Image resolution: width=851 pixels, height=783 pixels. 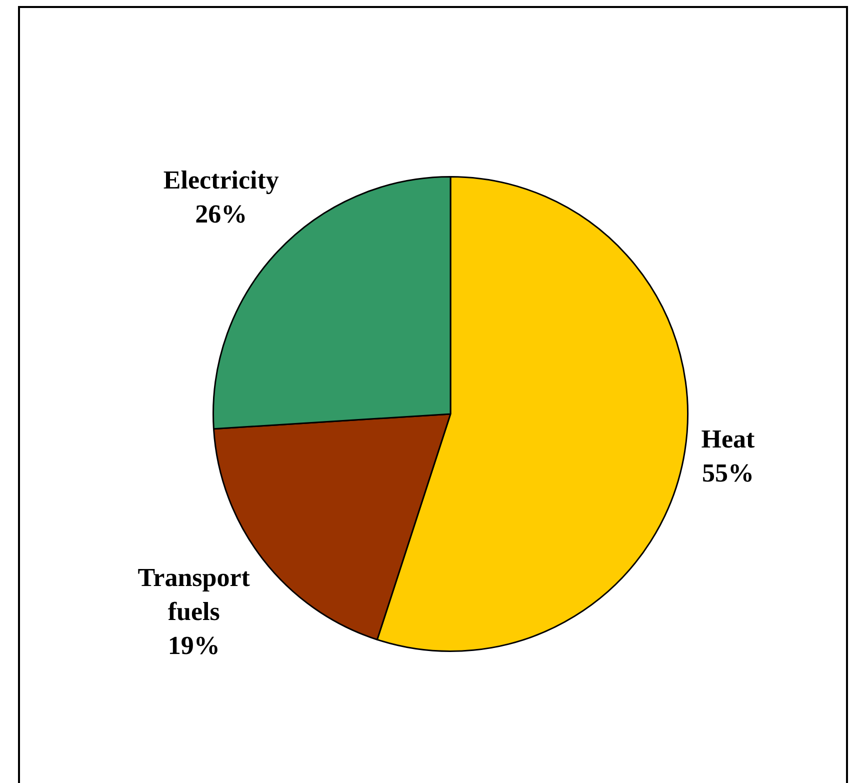 I want to click on slice-label: Heat, so click(x=728, y=439).